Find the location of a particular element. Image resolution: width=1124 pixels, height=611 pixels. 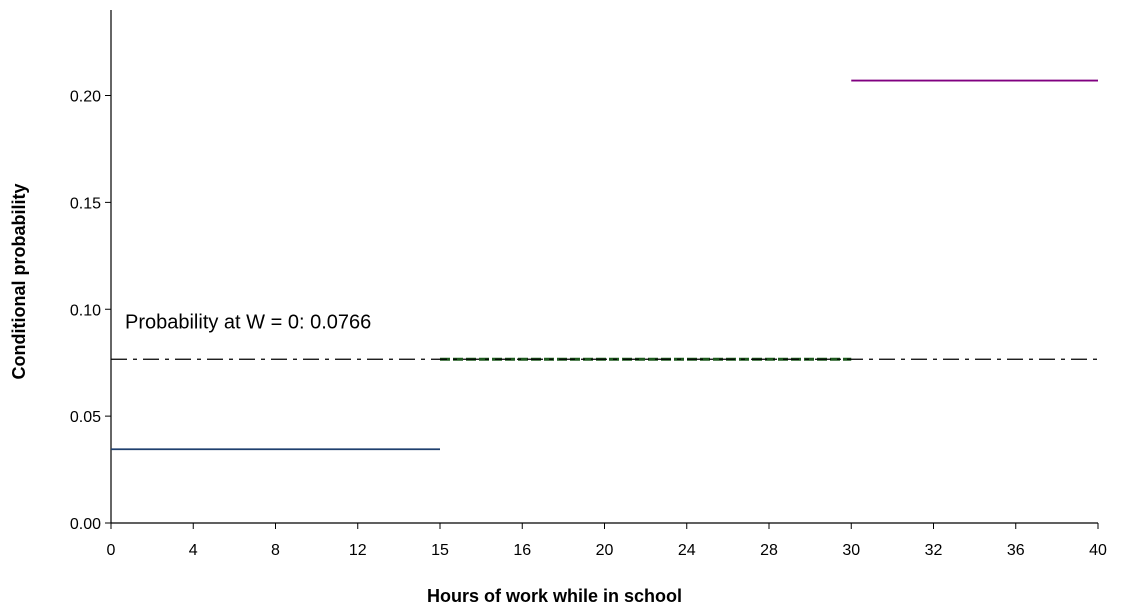

x-tick-label: 15 is located at coordinates (440, 550).